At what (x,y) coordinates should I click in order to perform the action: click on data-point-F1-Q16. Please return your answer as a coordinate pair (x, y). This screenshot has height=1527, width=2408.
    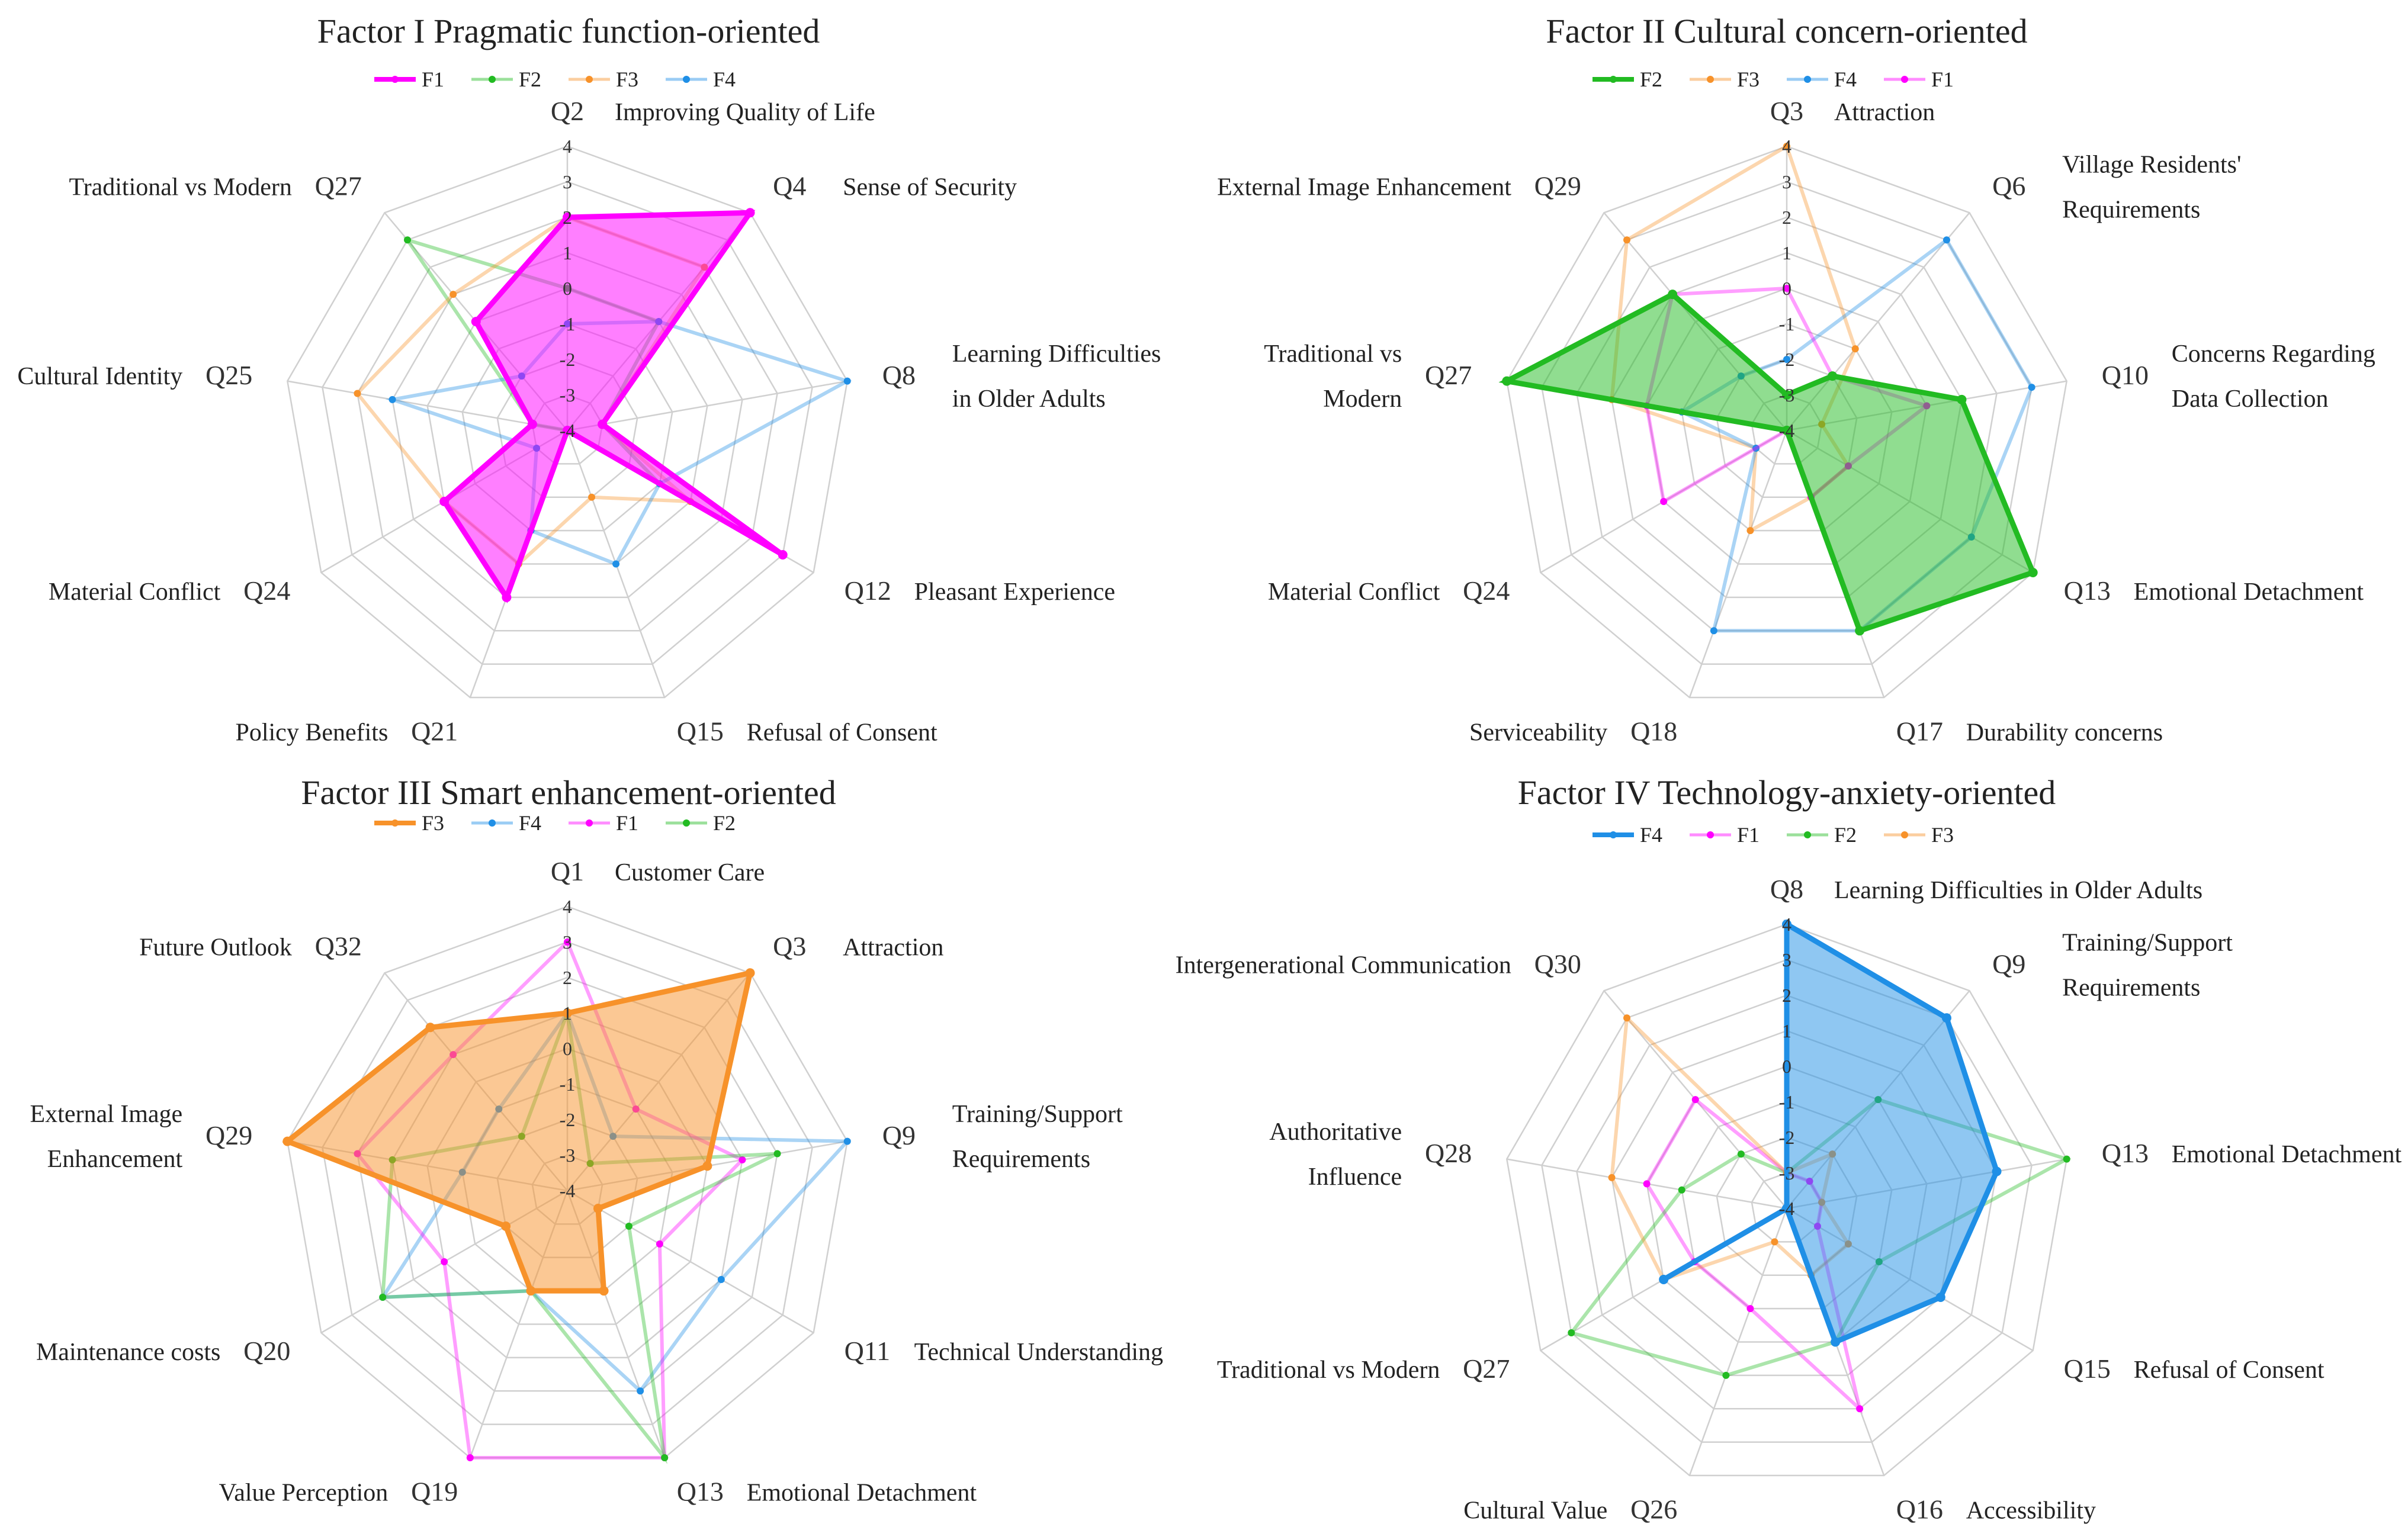
    Looking at the image, I should click on (1860, 1409).